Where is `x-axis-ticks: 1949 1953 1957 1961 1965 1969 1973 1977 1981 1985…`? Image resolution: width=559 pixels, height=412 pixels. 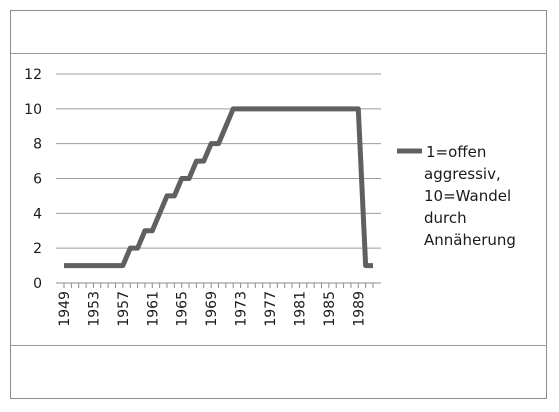
x-axis-ticks: 1949 1953 1957 1961 1965 1969 1973 1977 1981 1985… is located at coordinates (212, 309).